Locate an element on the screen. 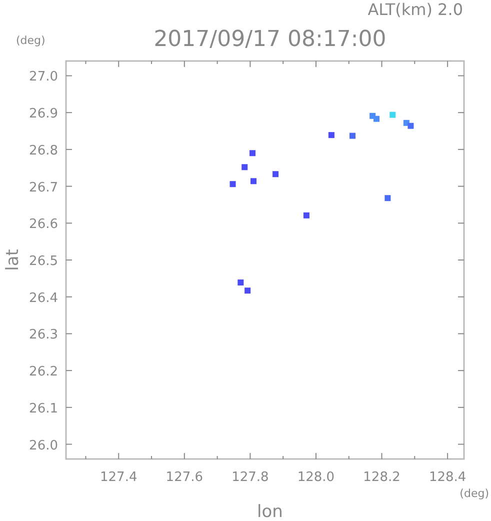 This screenshot has height=521, width=491. y-tick-label: 26.1 is located at coordinates (43, 408).